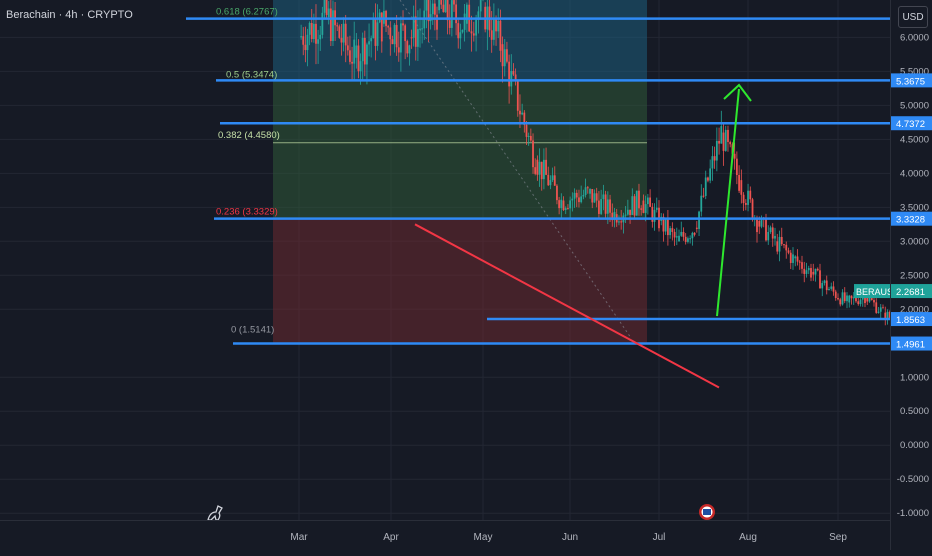 The image size is (932, 556). What do you see at coordinates (914, 173) in the screenshot?
I see `price-tick-label: 4.0000` at bounding box center [914, 173].